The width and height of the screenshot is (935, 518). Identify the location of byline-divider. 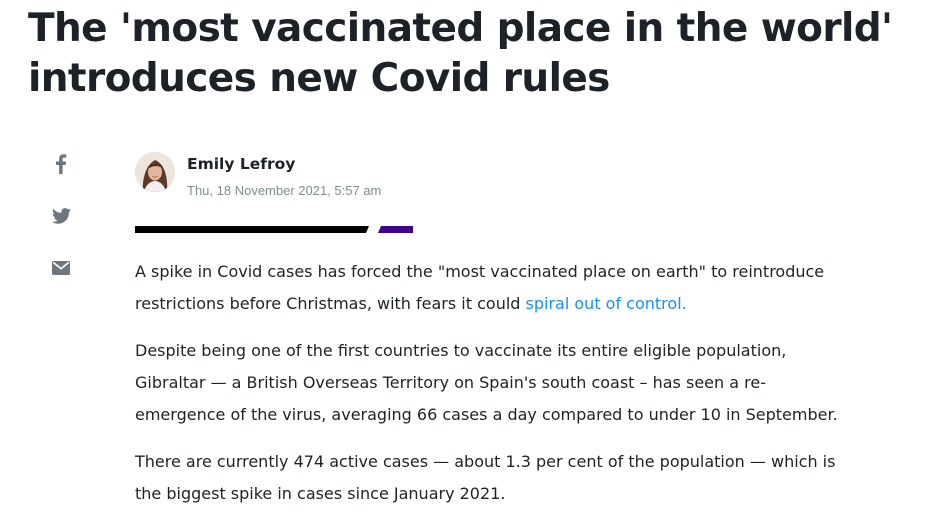
(274, 229).